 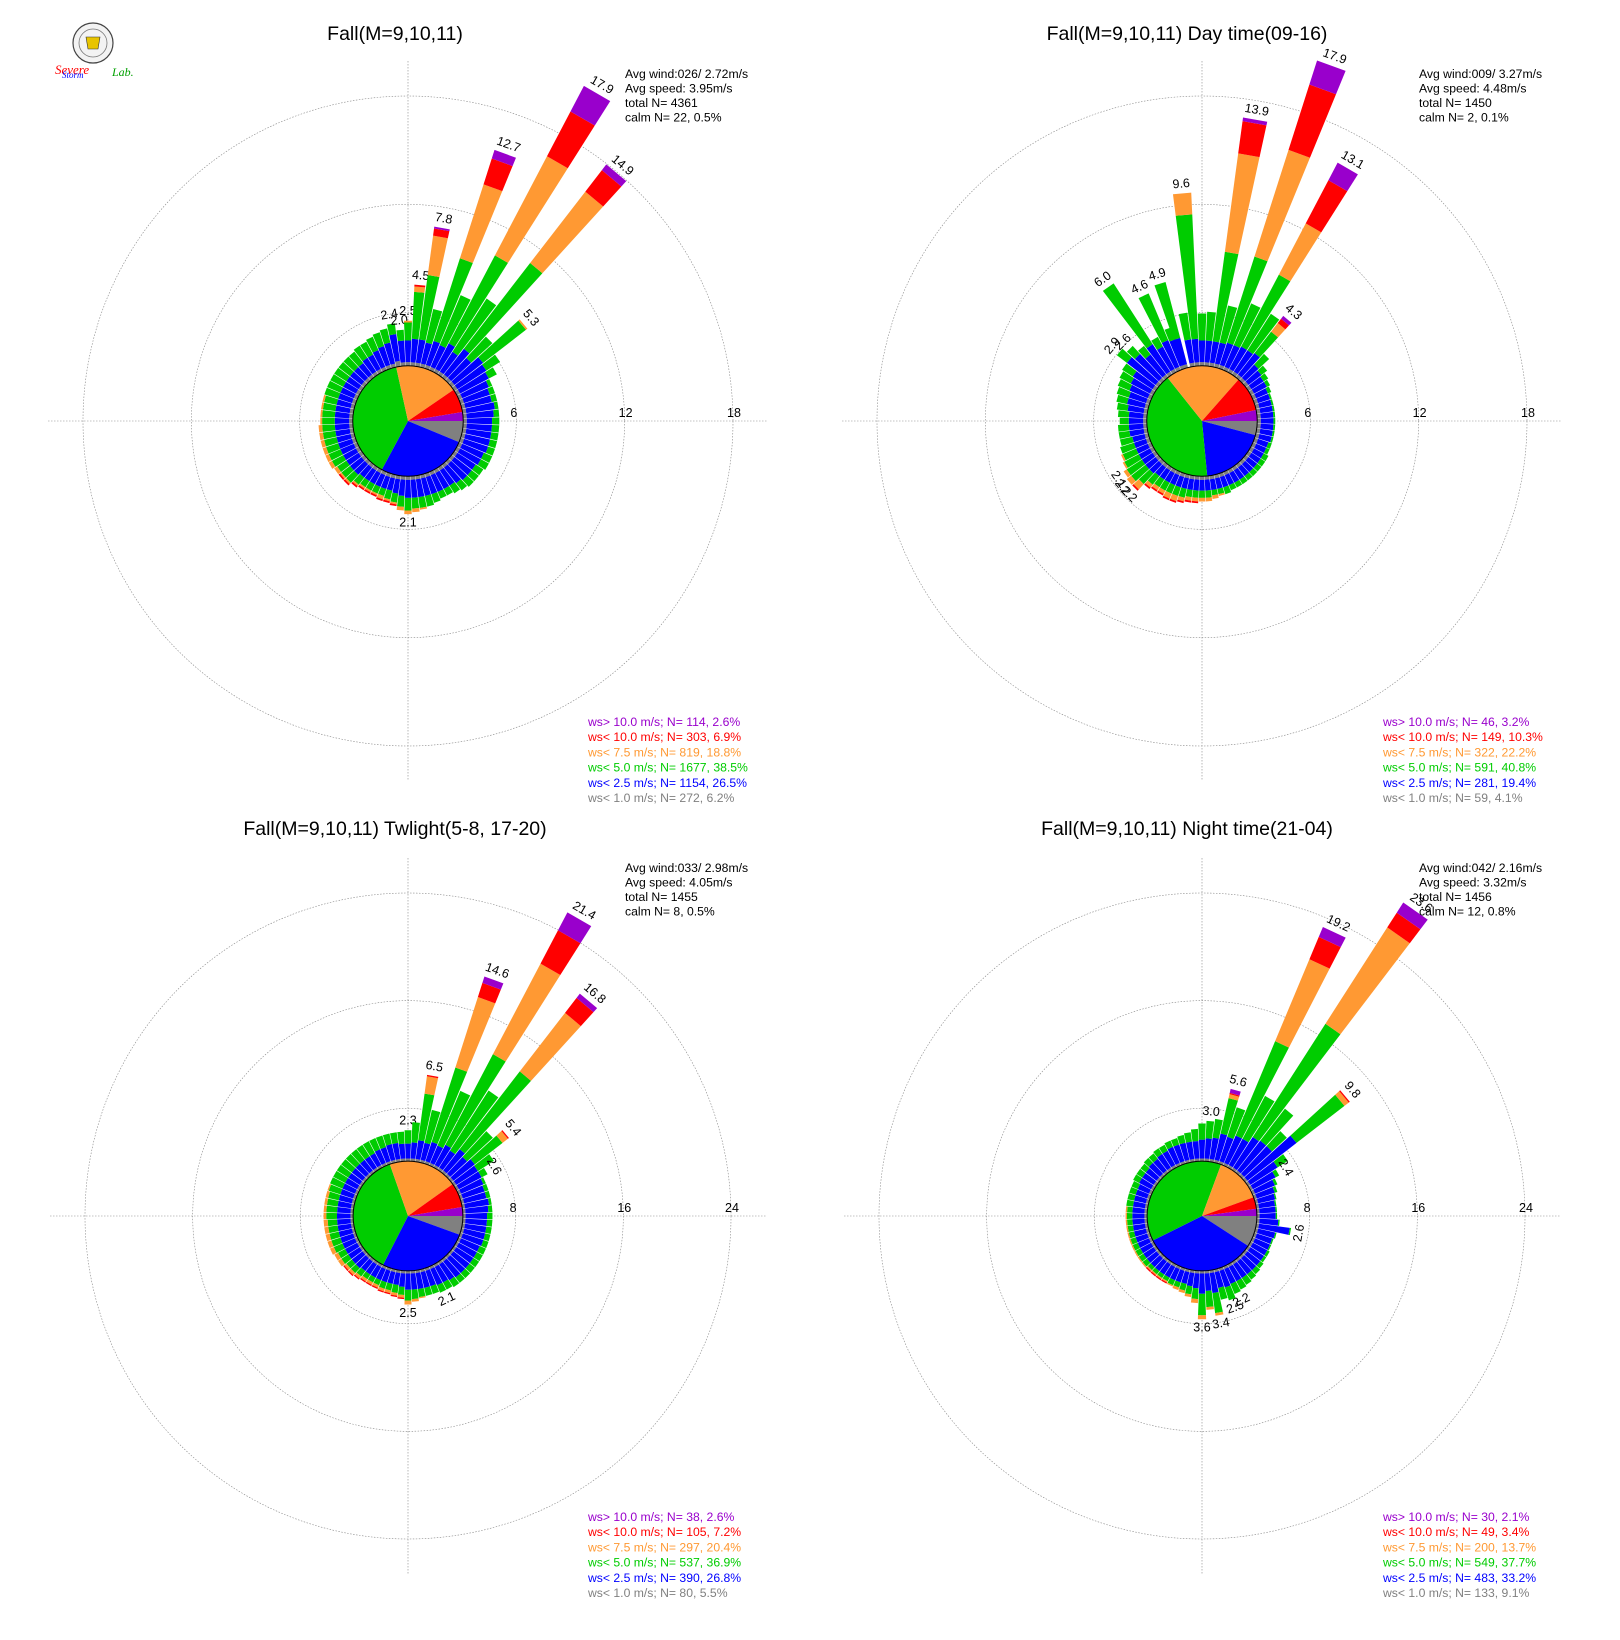 What do you see at coordinates (1288, 1040) in the screenshot?
I see `wind-bar: 19.2` at bounding box center [1288, 1040].